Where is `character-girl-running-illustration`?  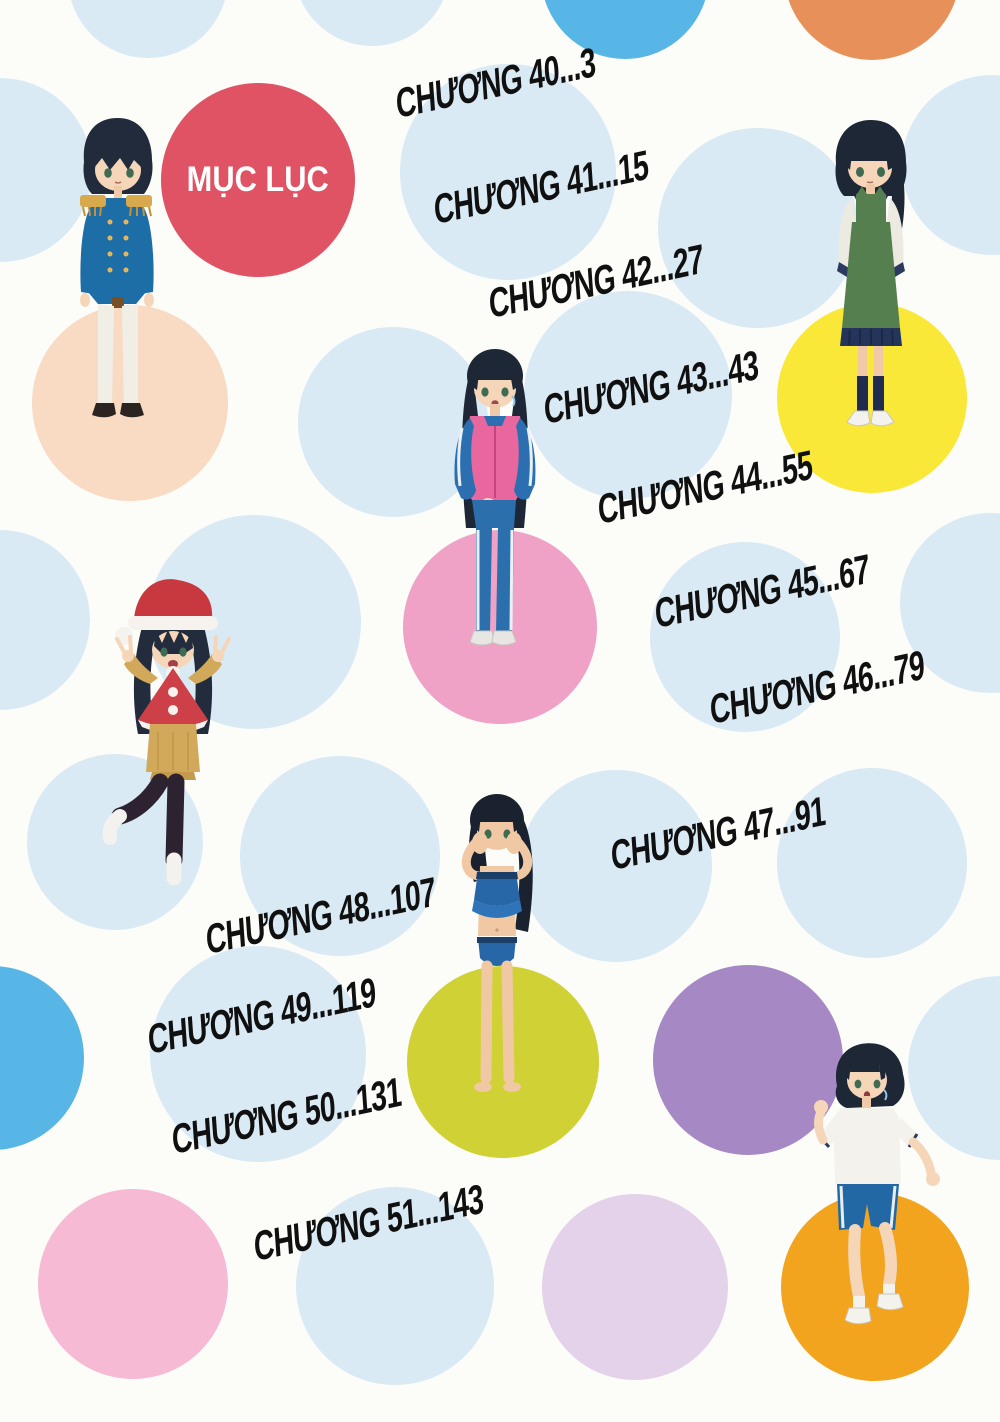 character-girl-running-illustration is located at coordinates (877, 1184).